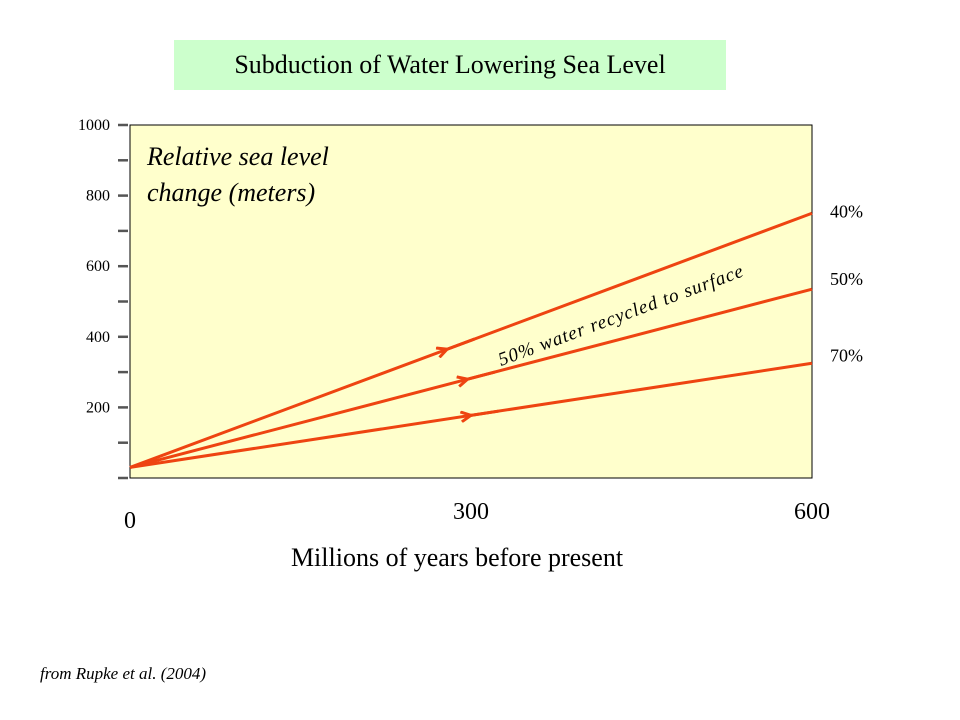 Image resolution: width=960 pixels, height=720 pixels. I want to click on series-label: 50%, so click(846, 279).